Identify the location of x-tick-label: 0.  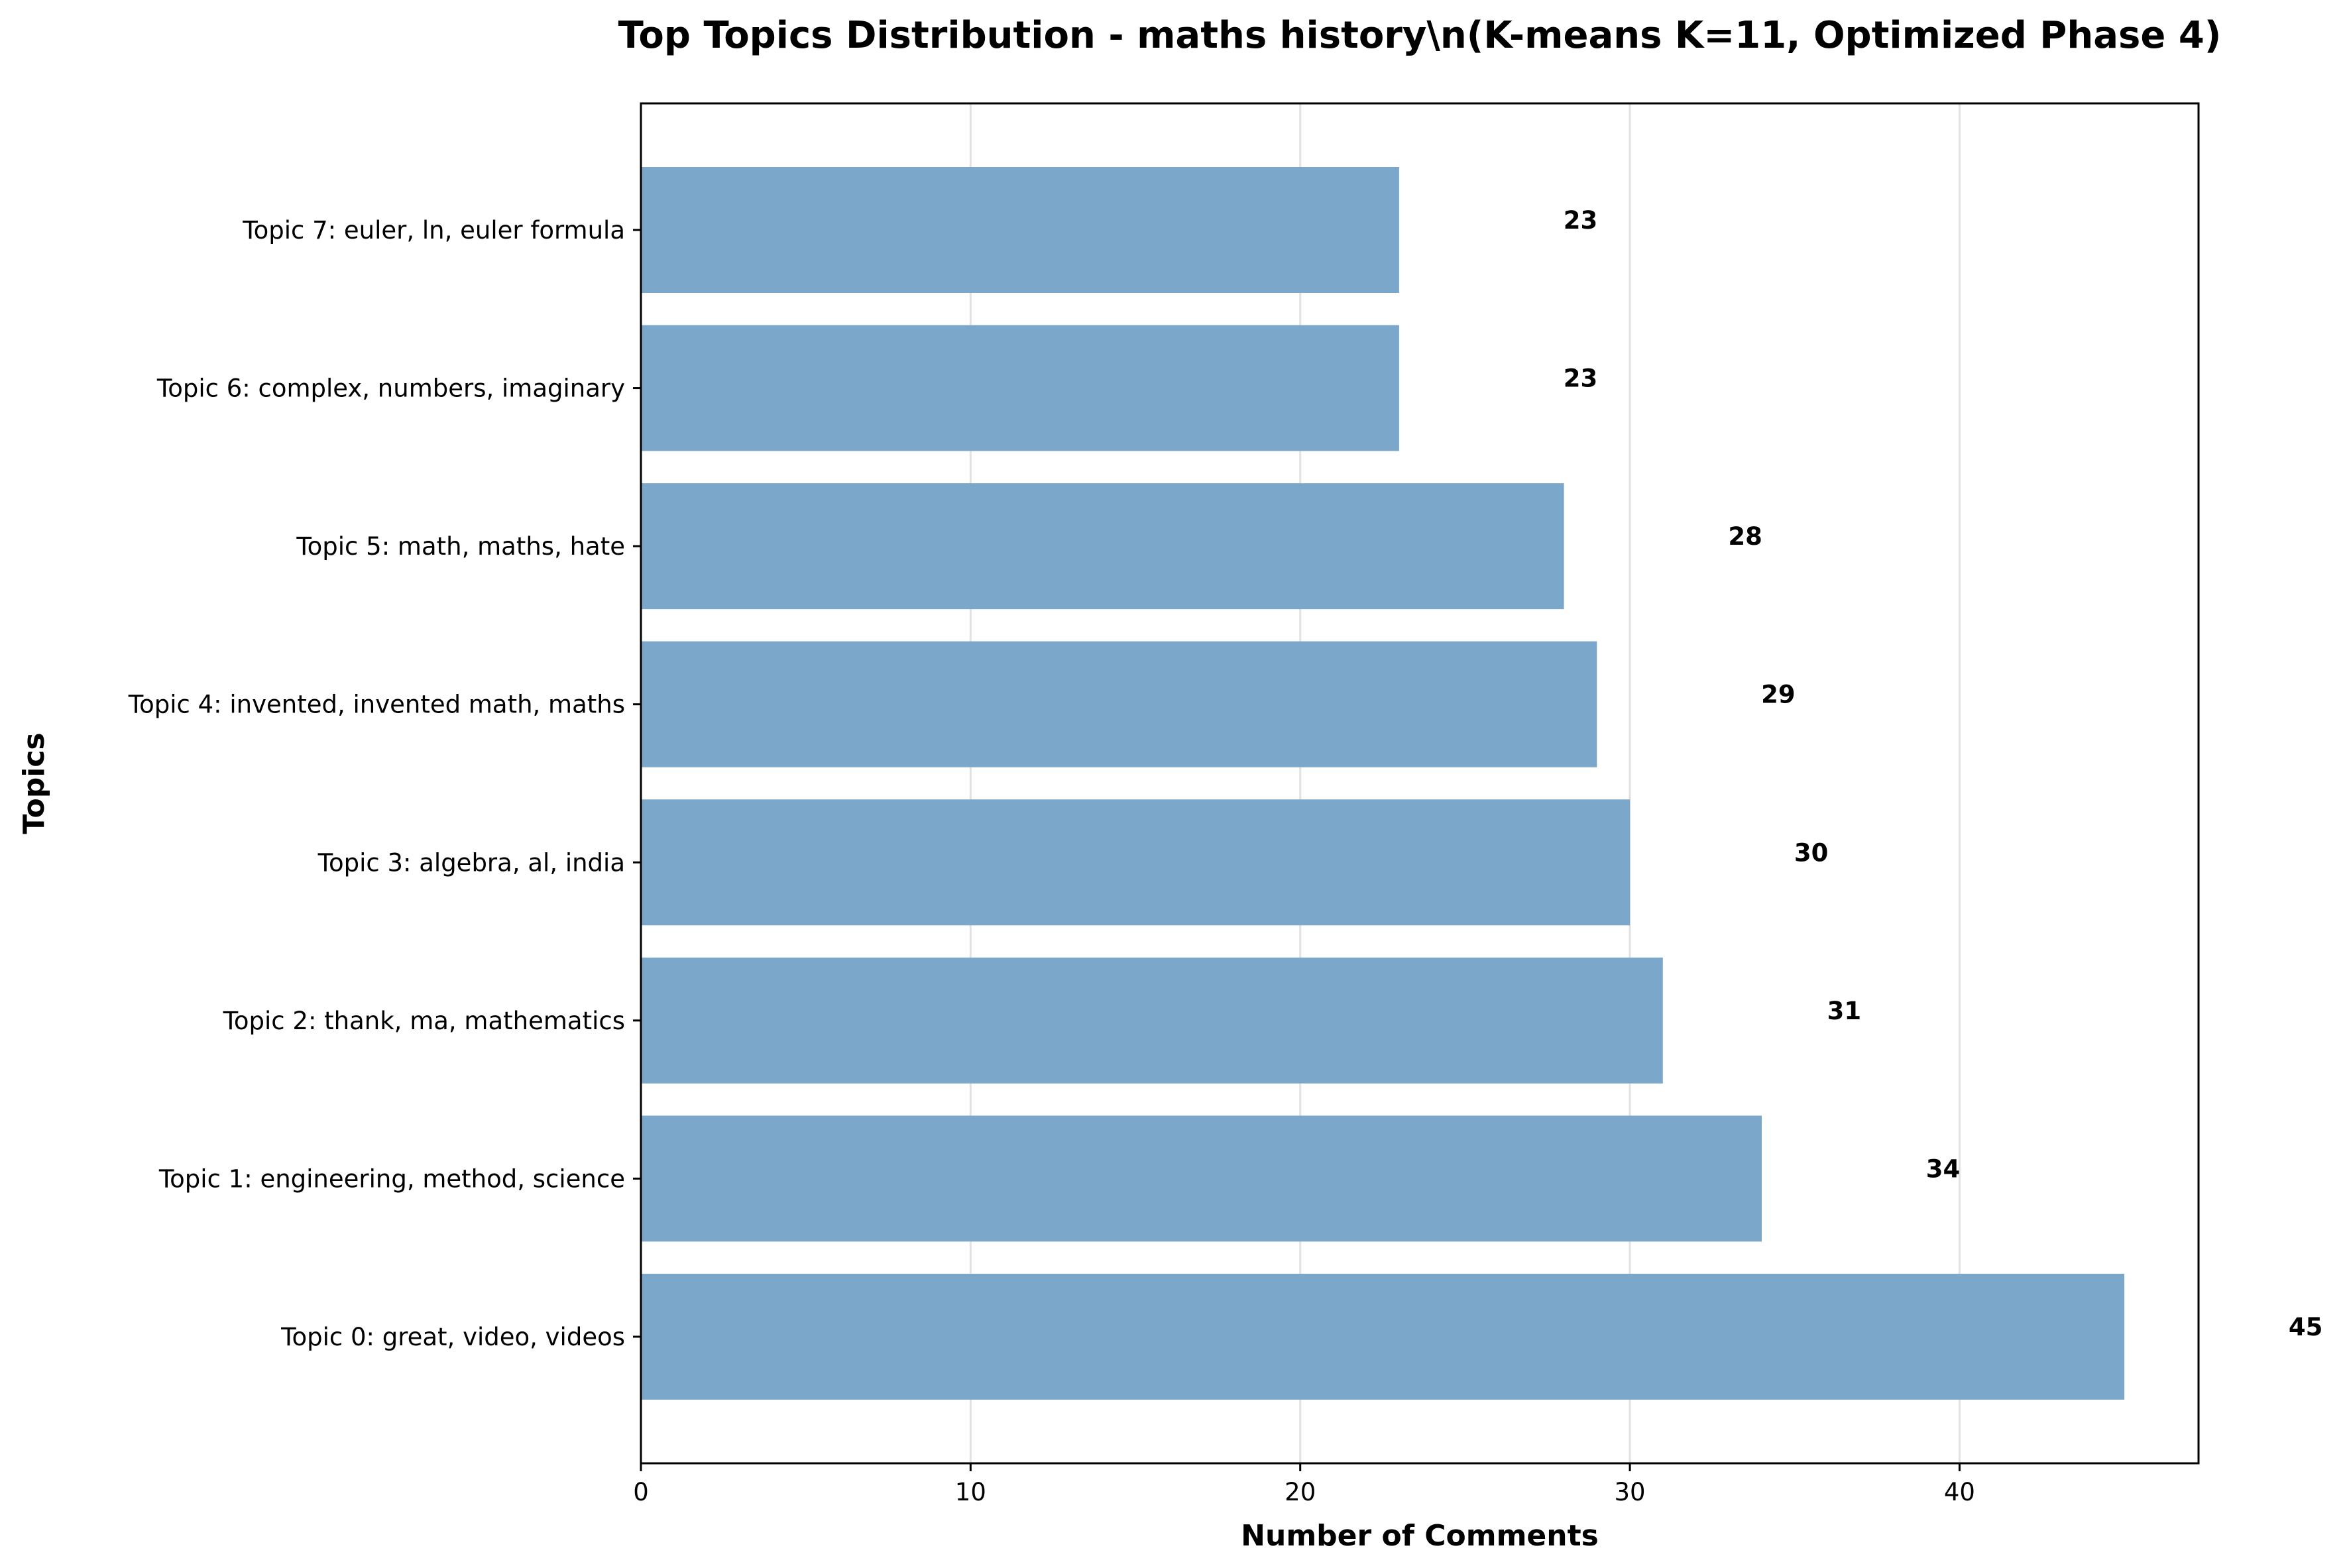
(641, 1492).